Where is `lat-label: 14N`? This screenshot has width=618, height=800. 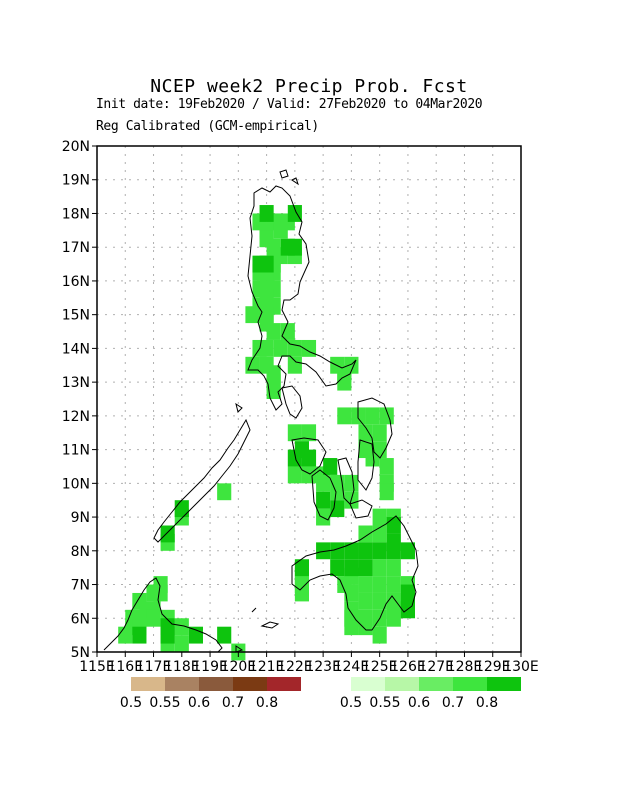
lat-label: 14N is located at coordinates (76, 349).